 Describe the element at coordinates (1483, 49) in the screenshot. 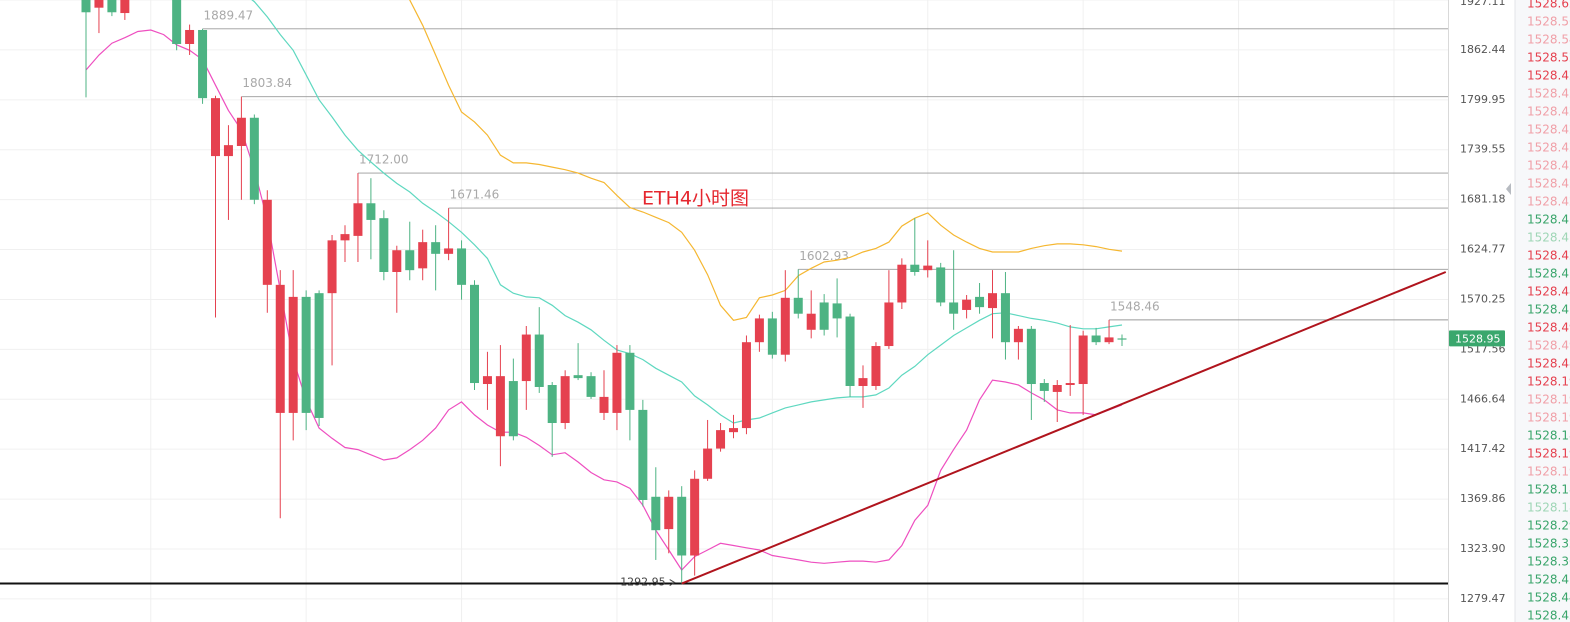

I see `y-tick-label: 1862.44` at that location.